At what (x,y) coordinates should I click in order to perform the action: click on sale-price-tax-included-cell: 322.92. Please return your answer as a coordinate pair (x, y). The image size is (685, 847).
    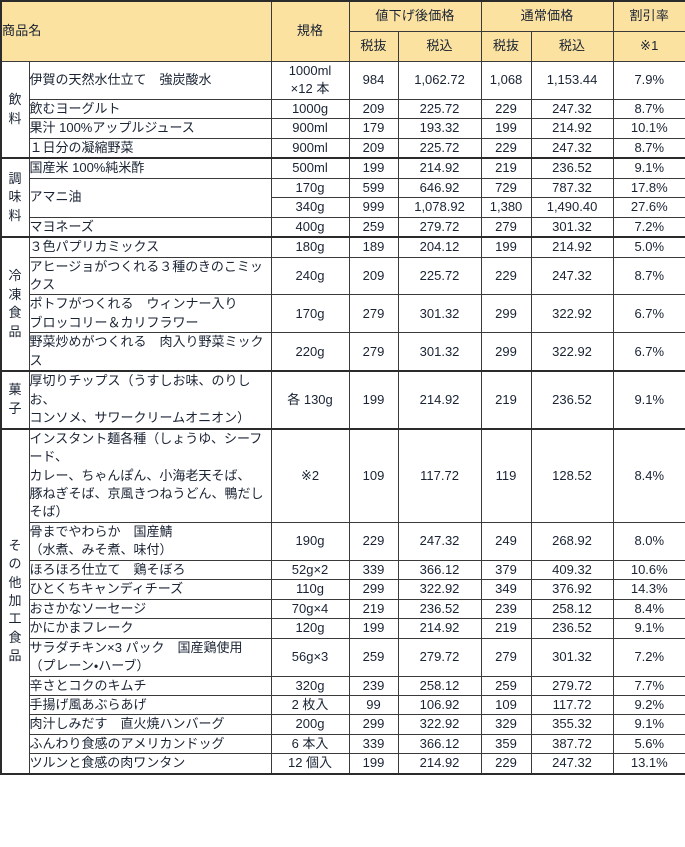
    Looking at the image, I should click on (439, 589).